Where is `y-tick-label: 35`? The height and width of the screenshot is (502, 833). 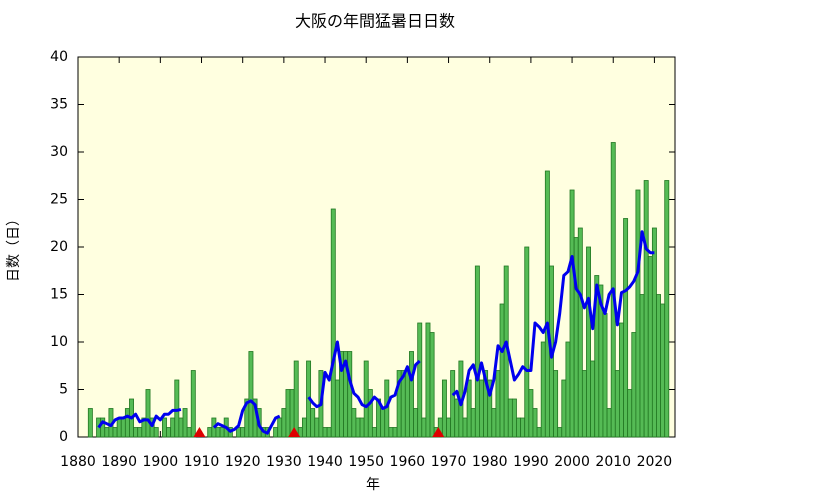 y-tick-label: 35 is located at coordinates (59, 105).